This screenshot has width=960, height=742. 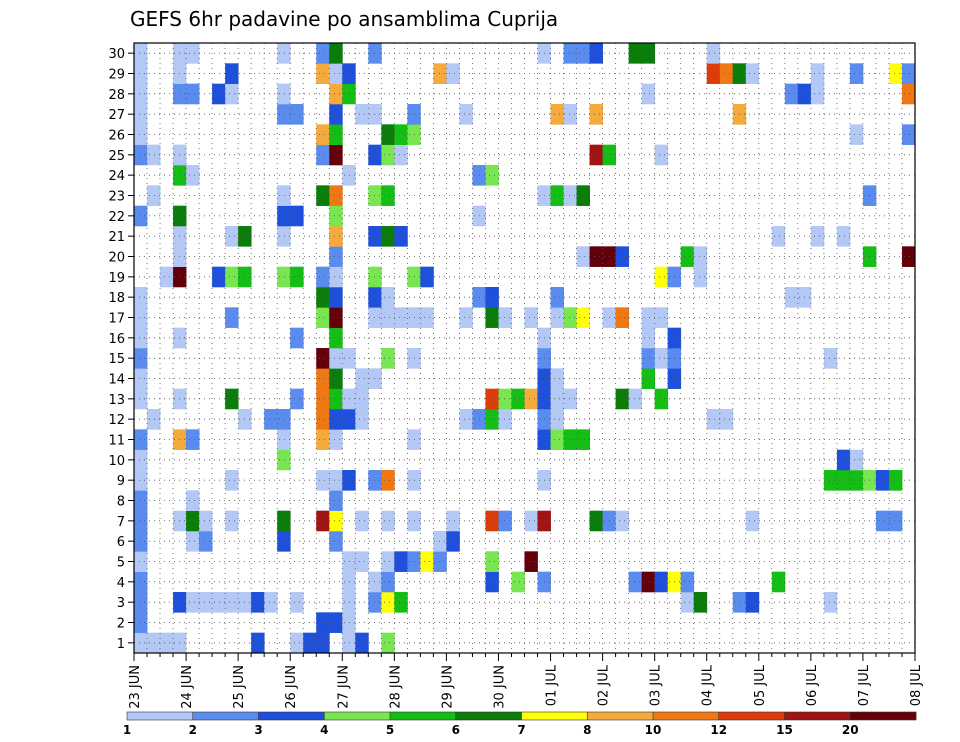 I want to click on y-tick-label: 9, so click(x=121, y=481).